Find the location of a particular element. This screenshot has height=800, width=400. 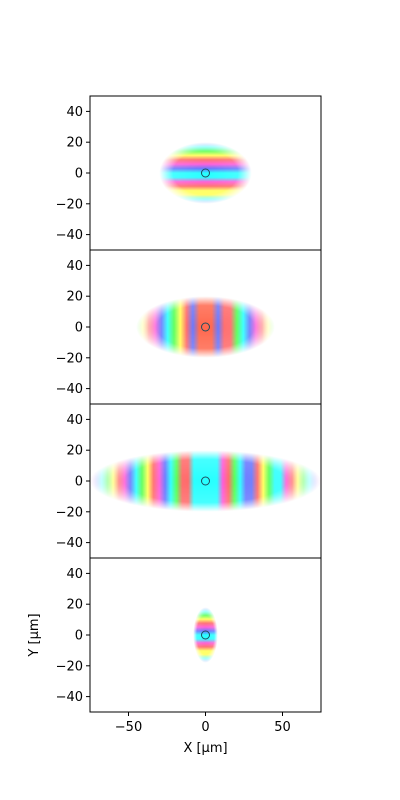

x-axis-label: X [μm] is located at coordinates (205, 748).